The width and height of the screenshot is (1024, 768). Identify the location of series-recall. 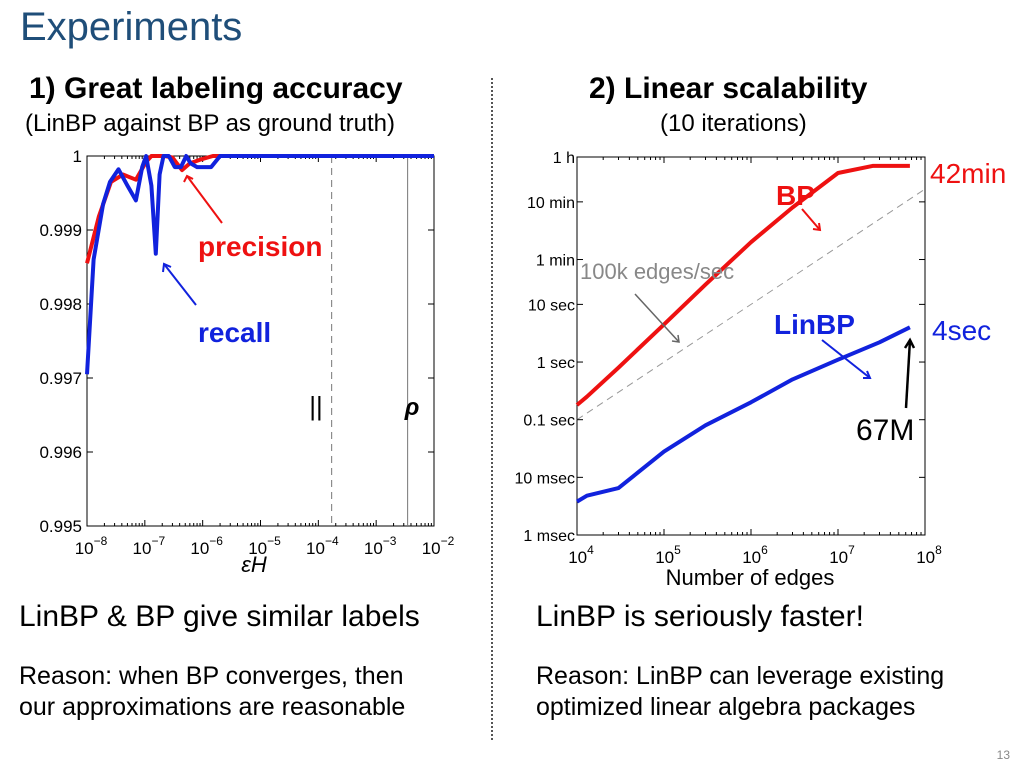
(259, 264).